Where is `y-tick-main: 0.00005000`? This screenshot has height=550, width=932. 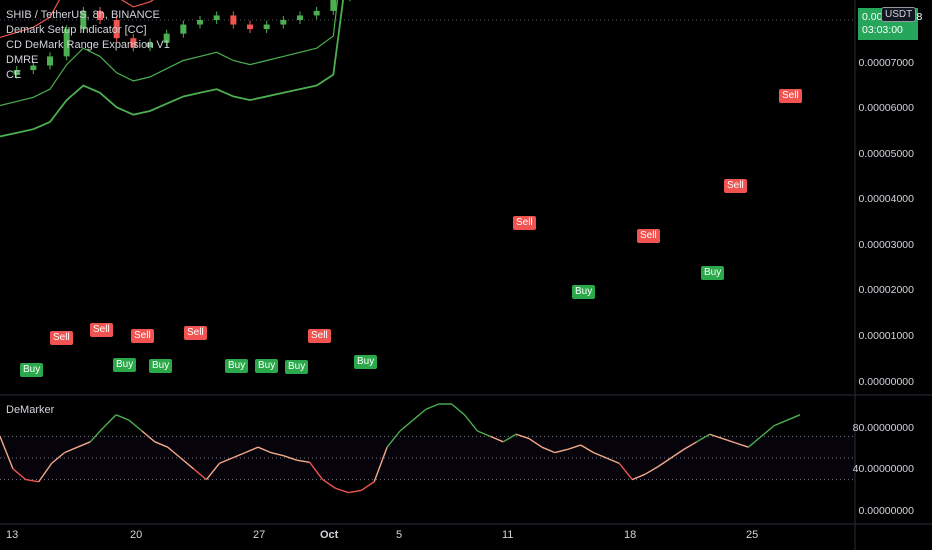
y-tick-main: 0.00005000 is located at coordinates (886, 154).